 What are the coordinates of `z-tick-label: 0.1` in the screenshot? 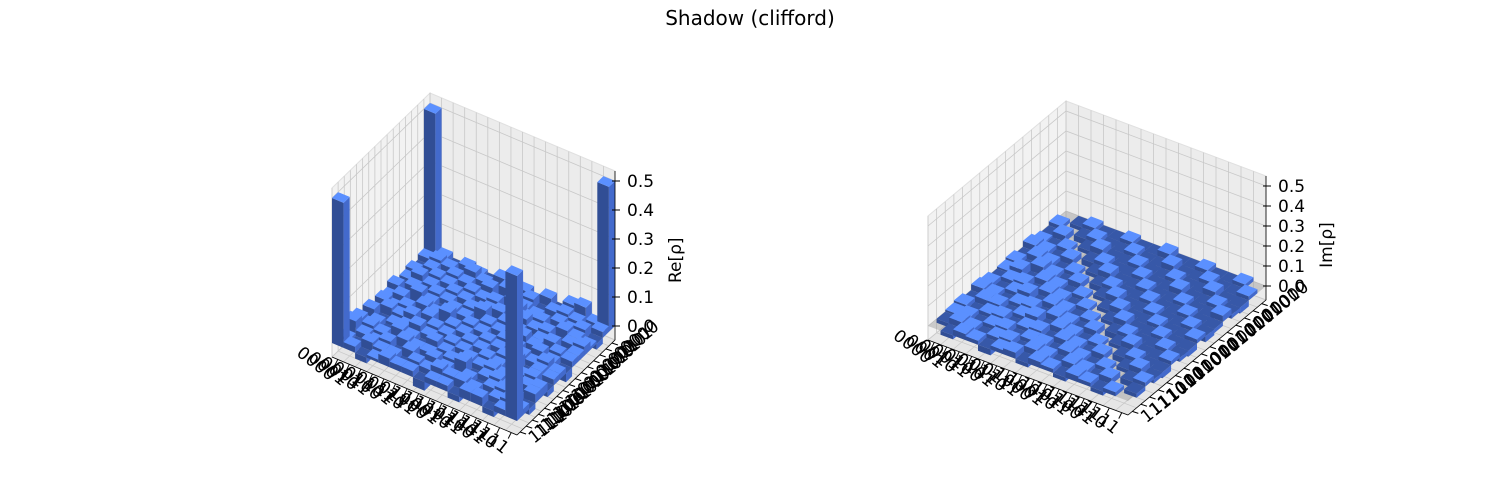 It's located at (1291, 267).